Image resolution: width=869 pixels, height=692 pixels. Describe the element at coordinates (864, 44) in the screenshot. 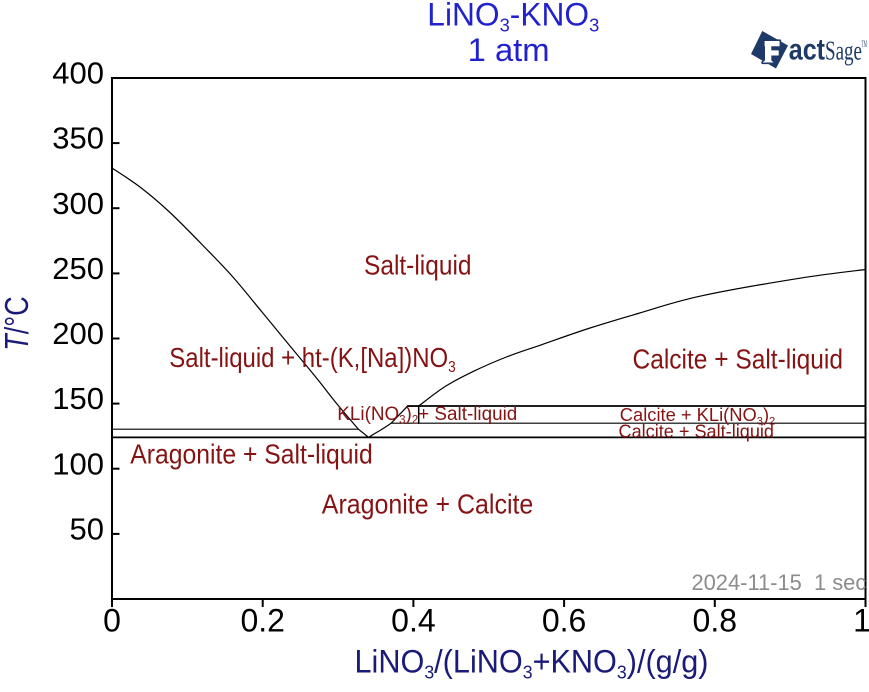

I see `svg-text: TM` at that location.